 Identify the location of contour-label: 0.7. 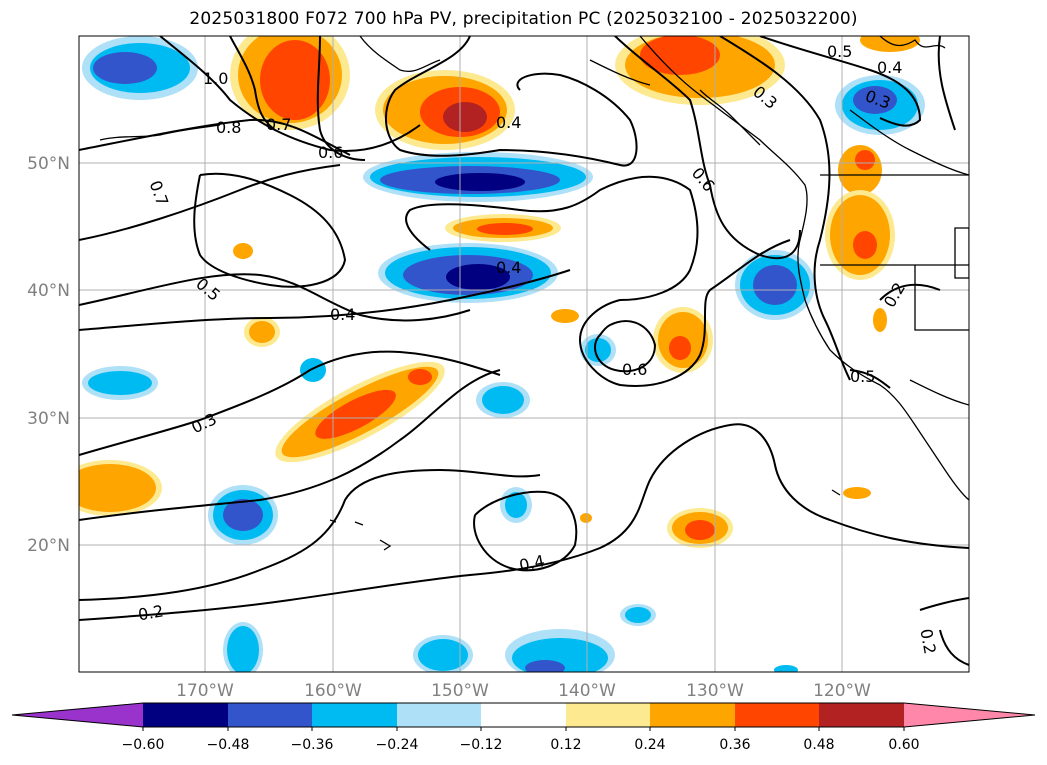
(278, 124).